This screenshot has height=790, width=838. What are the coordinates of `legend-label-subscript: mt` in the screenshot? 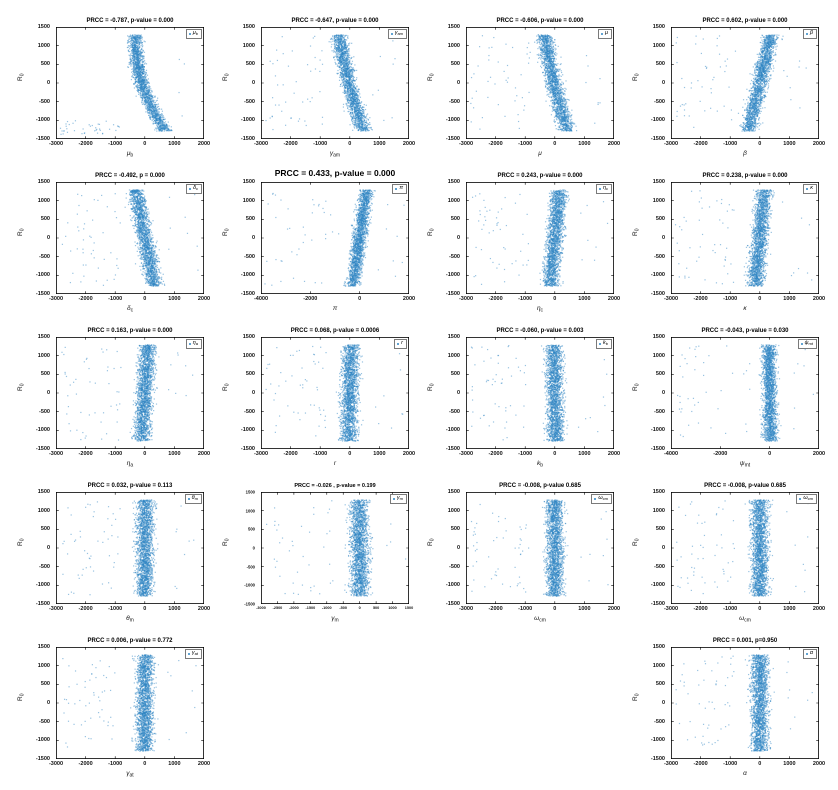 It's located at (810, 343).